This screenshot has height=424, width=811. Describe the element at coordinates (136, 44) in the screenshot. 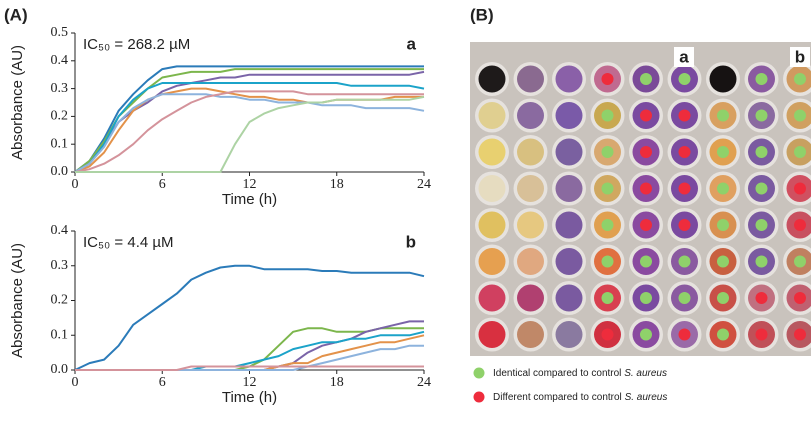

I see `chart-title: IC₅₀ = 268.2 µM` at that location.